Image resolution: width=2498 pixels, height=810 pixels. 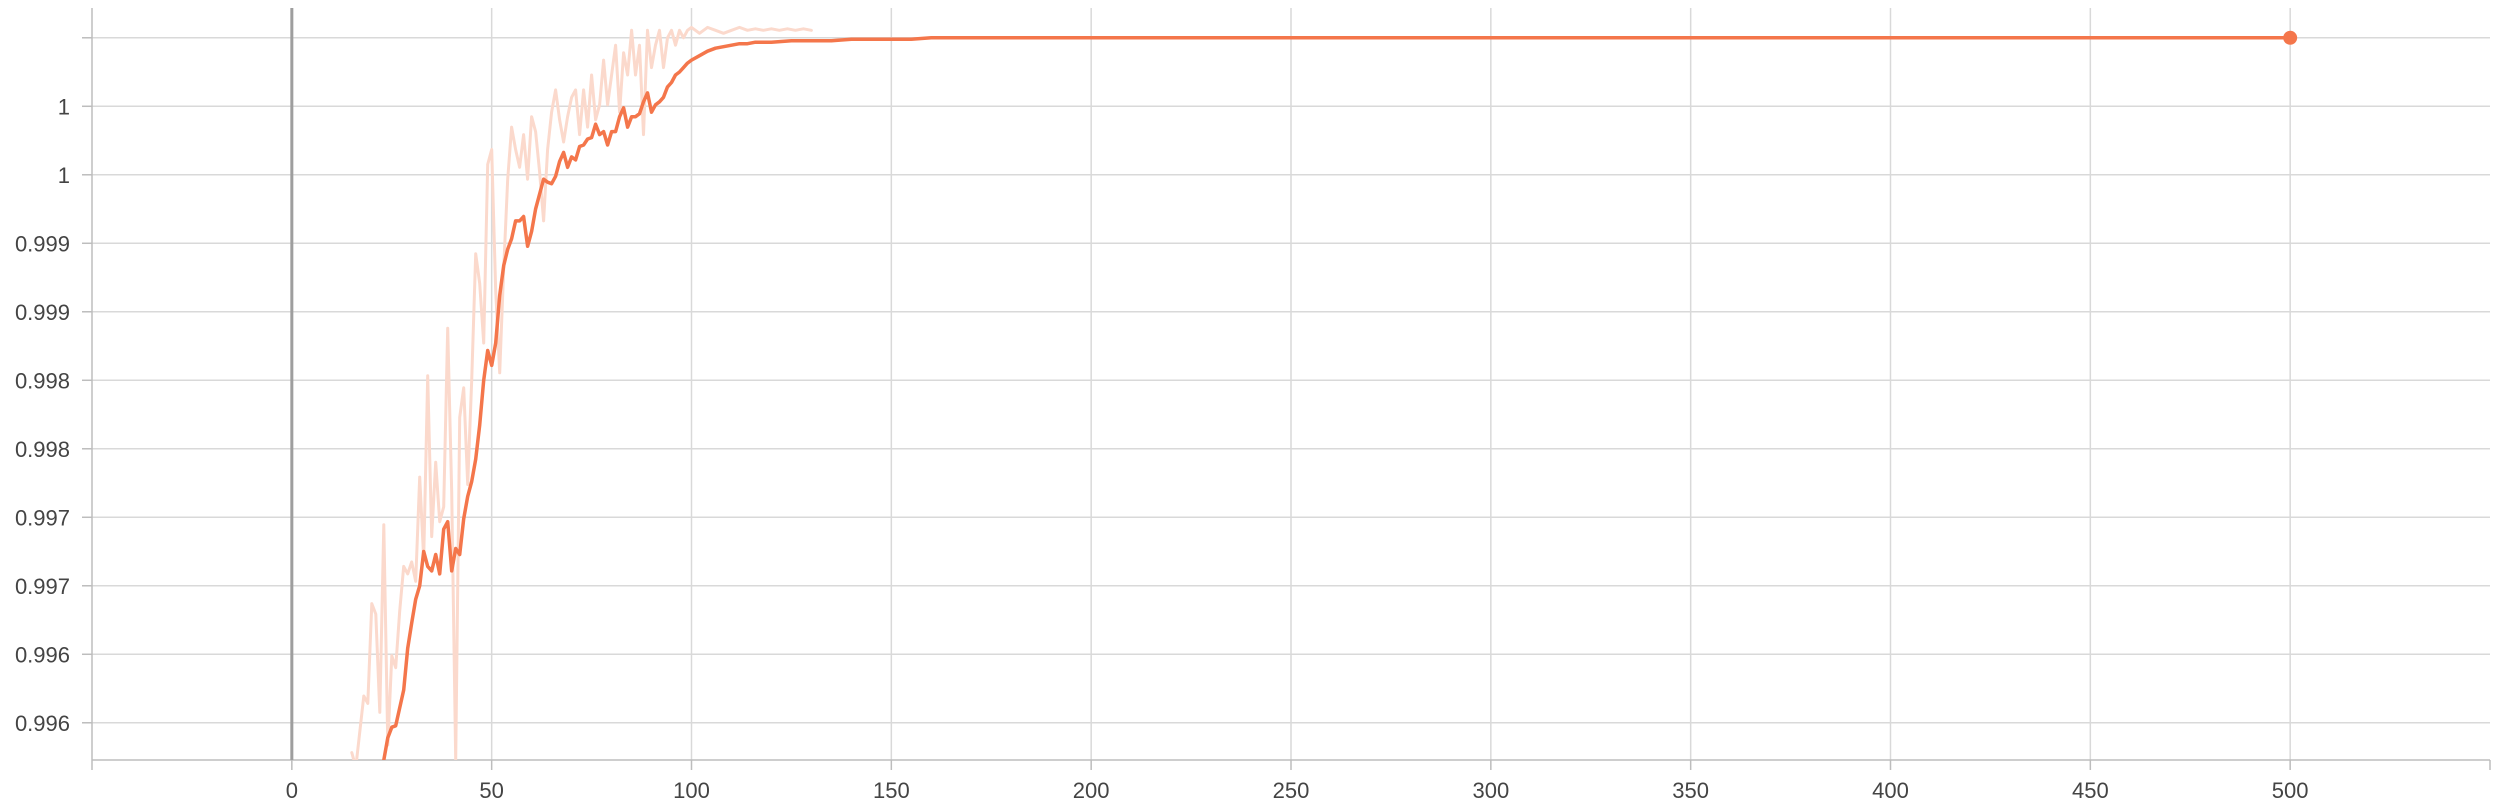 What do you see at coordinates (1091, 790) in the screenshot?
I see `x-tick-label: 200` at bounding box center [1091, 790].